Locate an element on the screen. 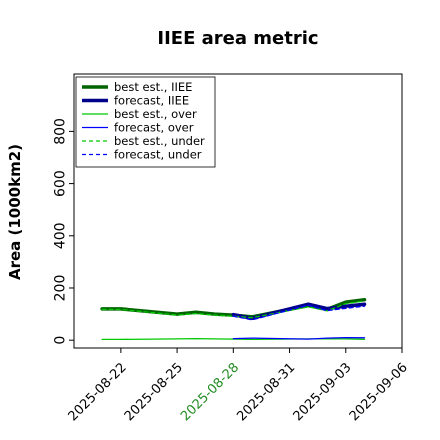 This screenshot has width=440, height=440. y-axis-label: Area (1000km2) is located at coordinates (15, 212).